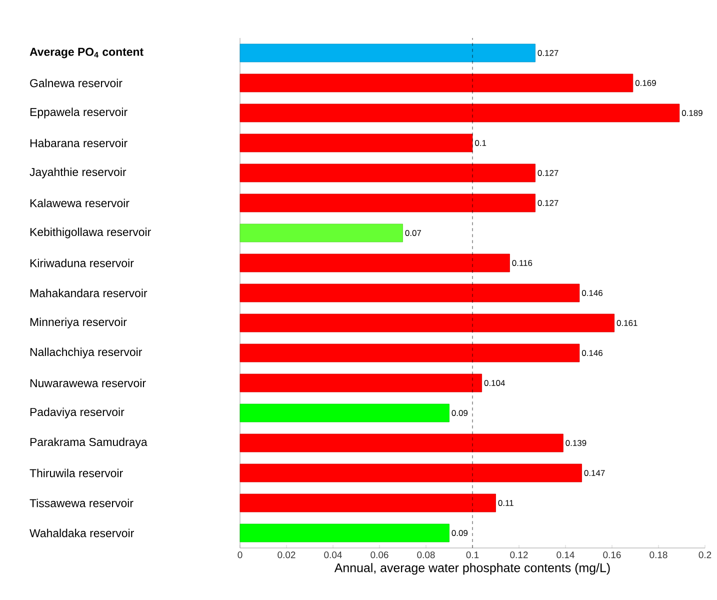 Image resolution: width=717 pixels, height=600 pixels. I want to click on y-tick-label: Kiriwaduna reservoir, so click(82, 263).